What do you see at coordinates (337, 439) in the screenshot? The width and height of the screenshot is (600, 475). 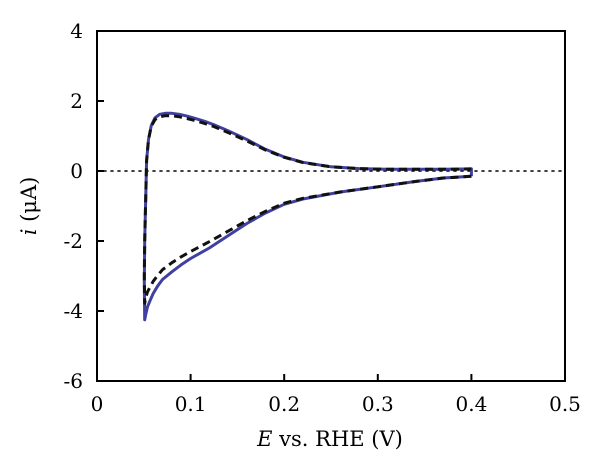 I see `x-axis-unit-text: vs. RHE (V)` at bounding box center [337, 439].